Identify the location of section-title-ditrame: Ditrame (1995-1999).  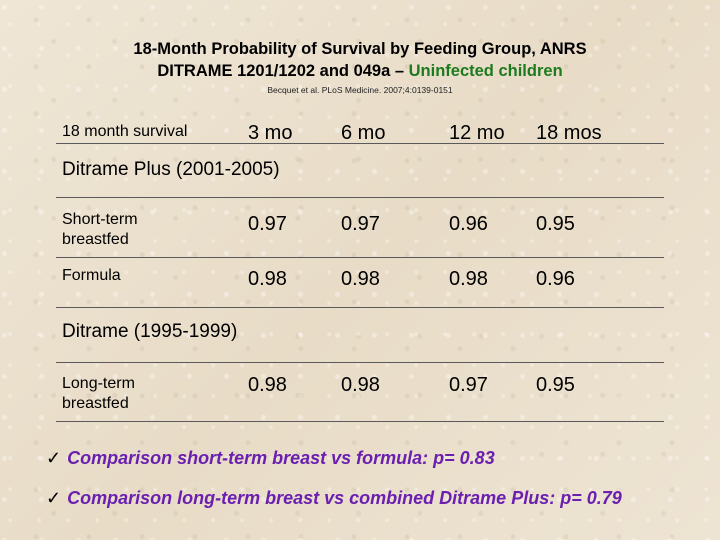
(150, 331).